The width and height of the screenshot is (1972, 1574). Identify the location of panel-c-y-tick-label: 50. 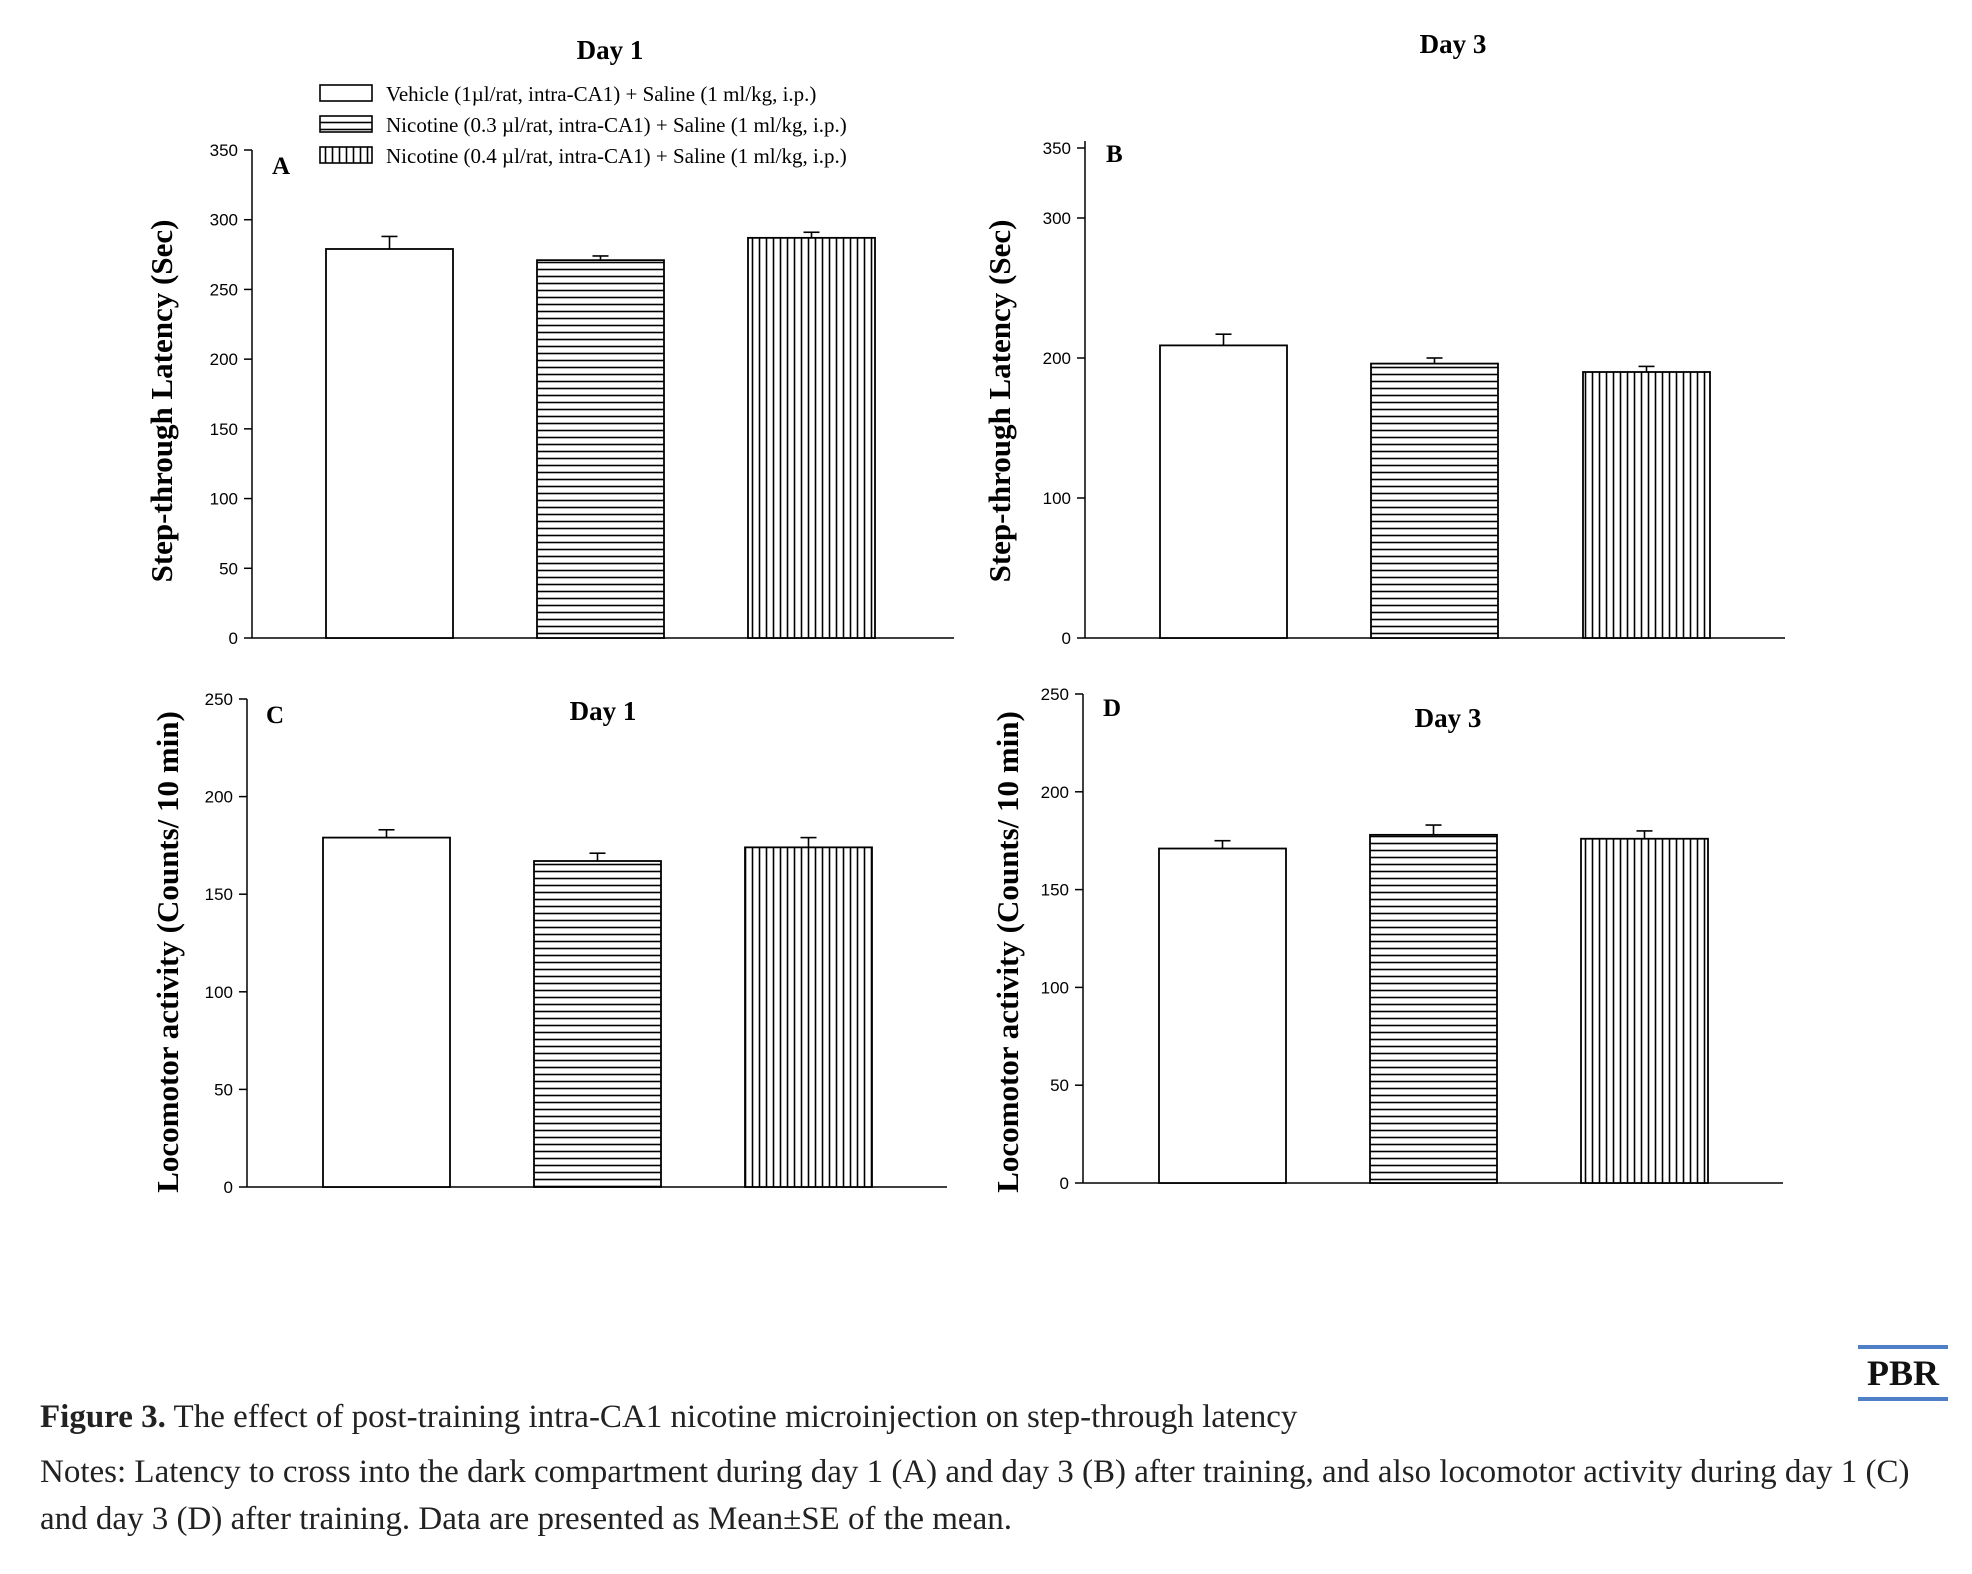
(223, 1089).